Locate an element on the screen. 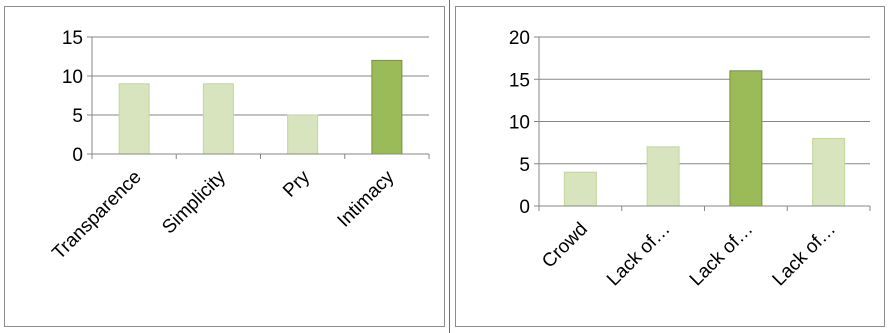 This screenshot has height=333, width=889. left-x-category-label: Simplicity is located at coordinates (194, 202).